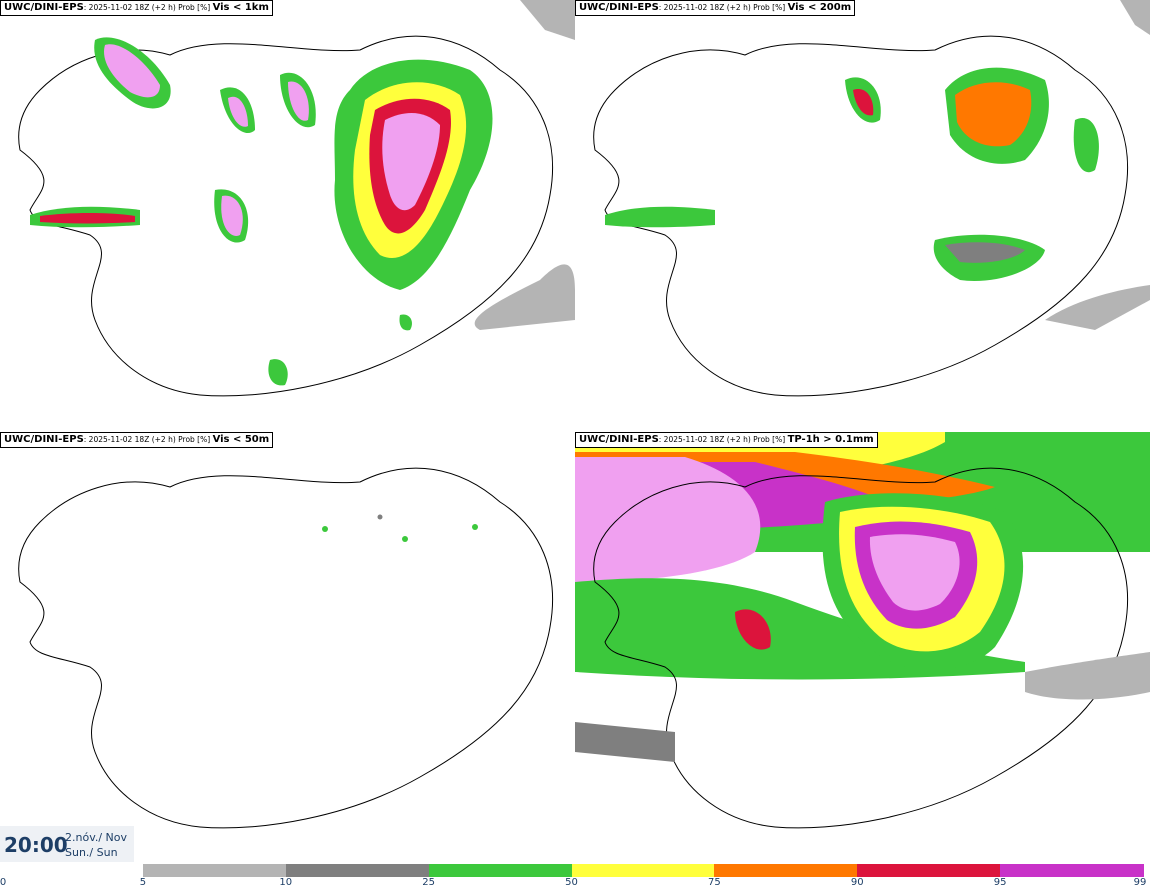 This screenshot has height=891, width=1150. Describe the element at coordinates (571, 882) in the screenshot. I see `colorbar-tick-label: 50` at that location.